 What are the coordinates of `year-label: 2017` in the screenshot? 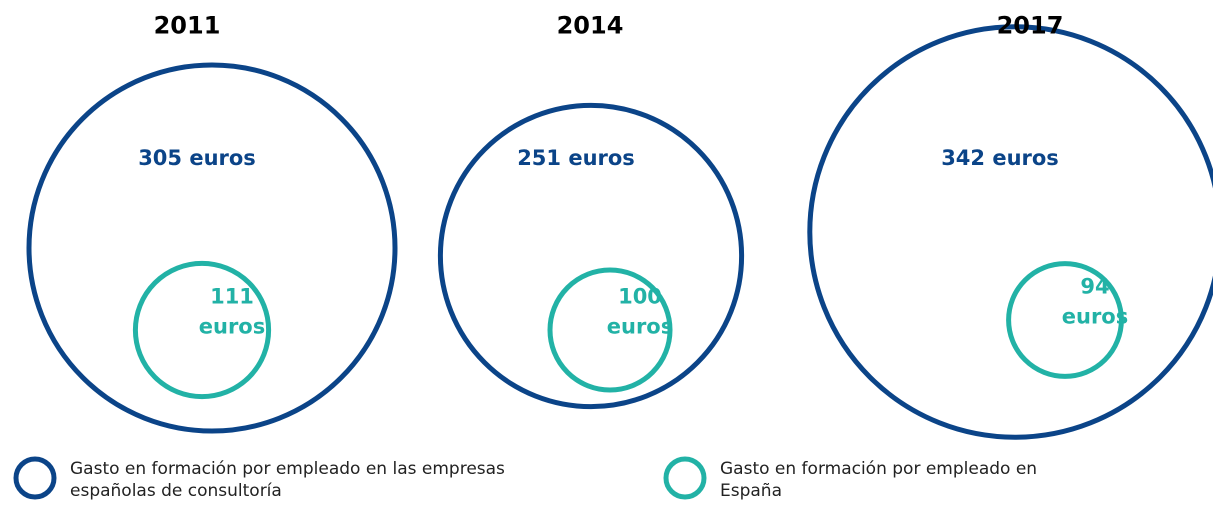 It's located at (1030, 25).